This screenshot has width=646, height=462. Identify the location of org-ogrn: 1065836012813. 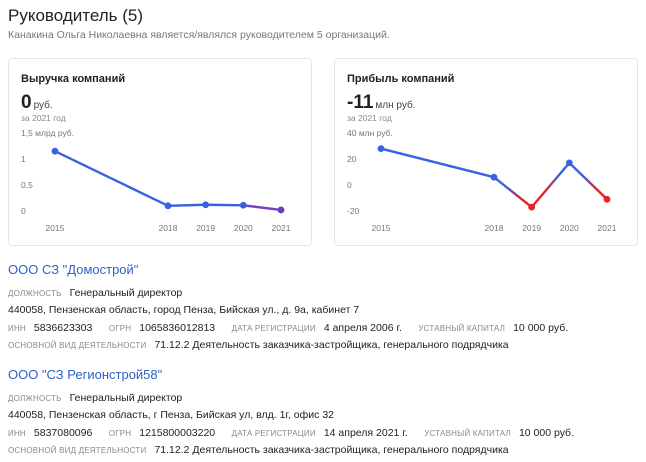
(177, 328).